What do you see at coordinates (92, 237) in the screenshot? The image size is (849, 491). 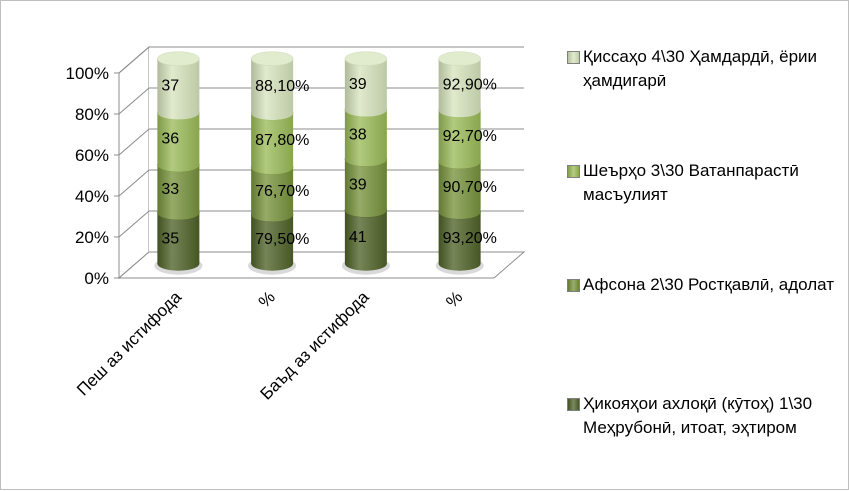 I see `y-tick-label: 20%` at bounding box center [92, 237].